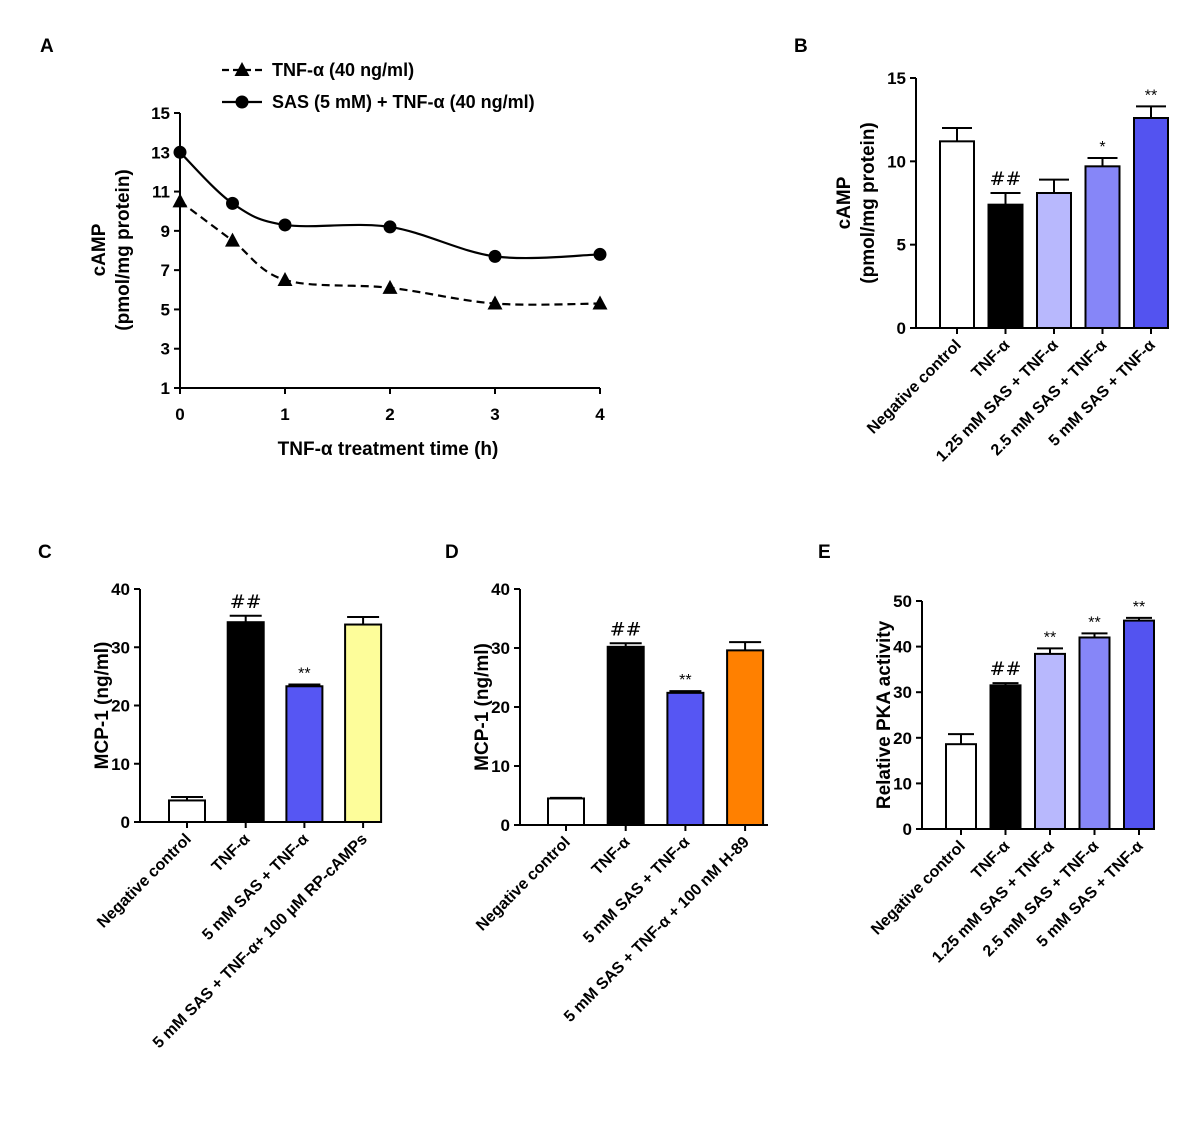 This screenshot has width=1192, height=1141. Describe the element at coordinates (165, 231) in the screenshot. I see `y-tick-label: 9` at that location.